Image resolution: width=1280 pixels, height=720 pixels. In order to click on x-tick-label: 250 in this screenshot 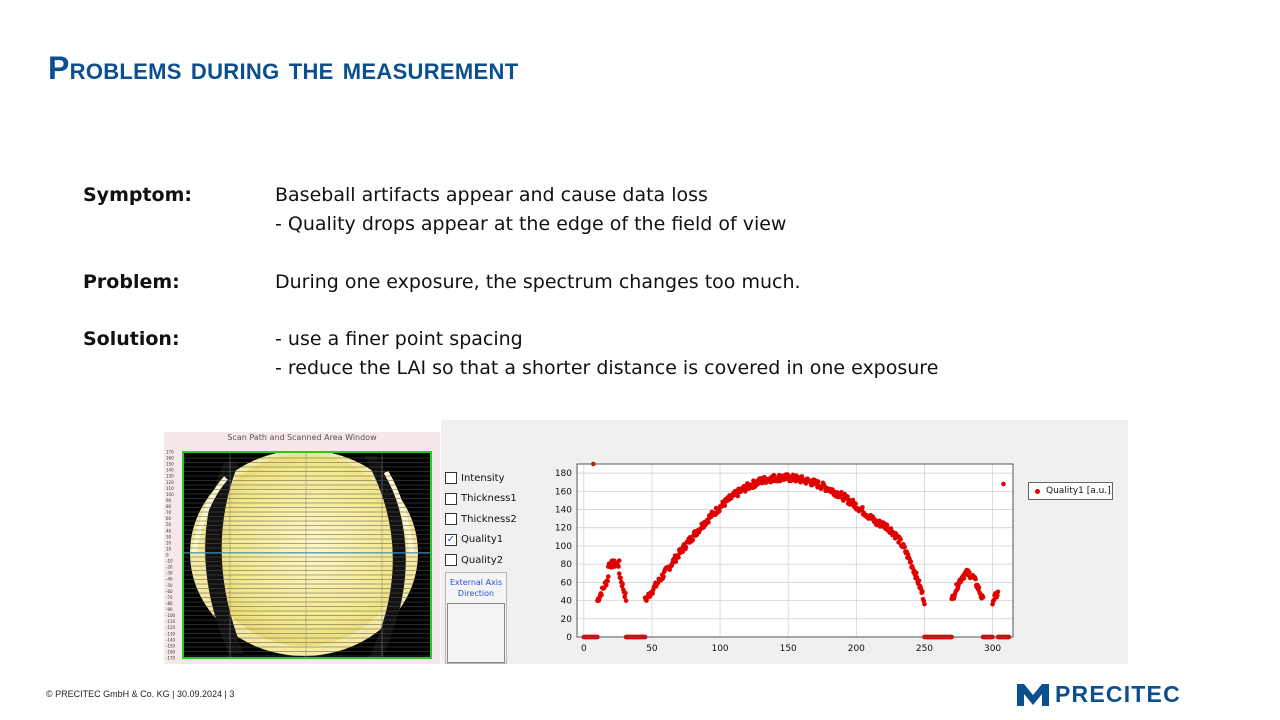, I will do `click(924, 649)`.